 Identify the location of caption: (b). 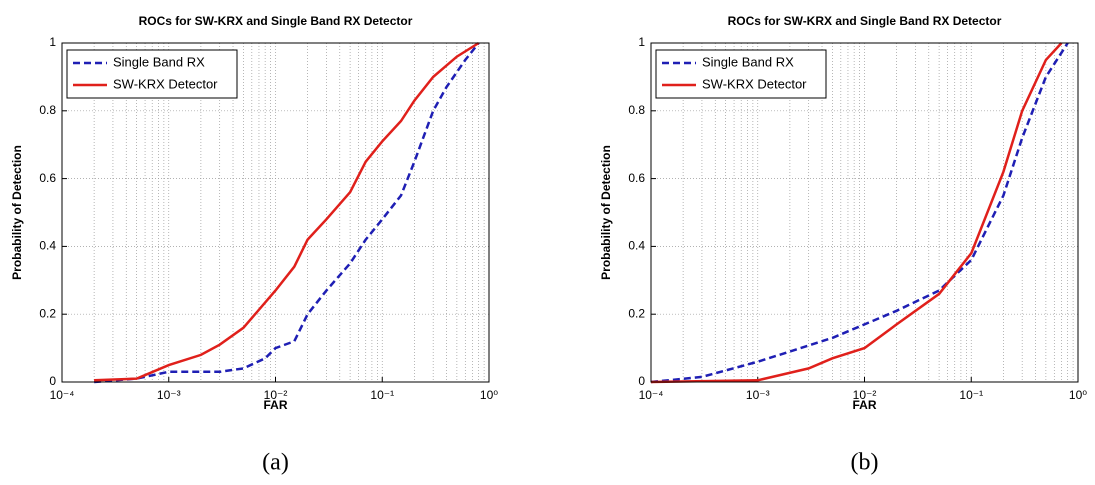
(865, 463).